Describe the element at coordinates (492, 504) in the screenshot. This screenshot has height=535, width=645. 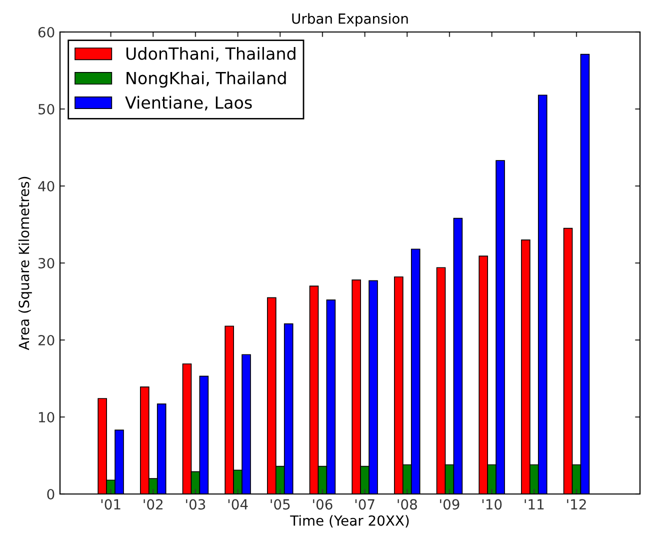
I see `x-tick-label: '10` at that location.